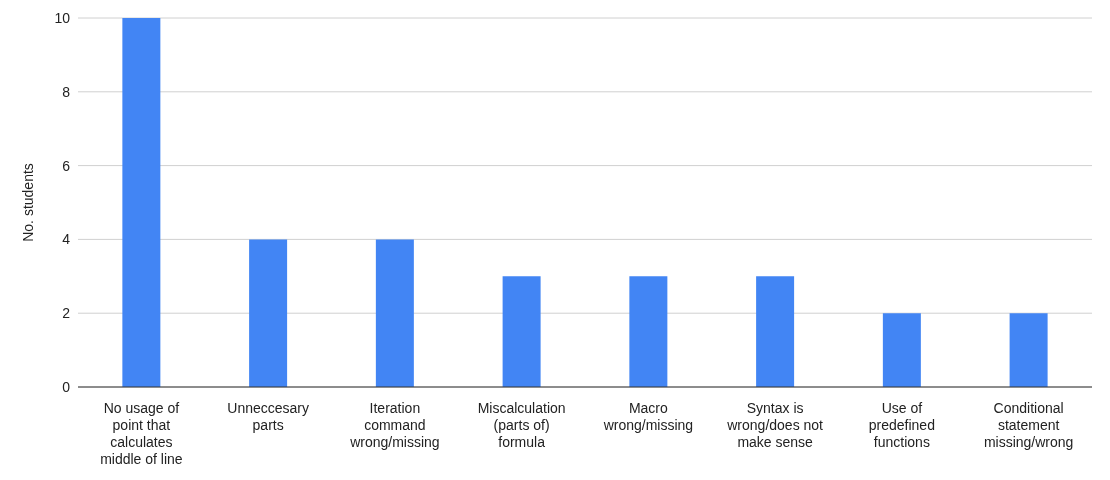 The width and height of the screenshot is (1110, 480). Describe the element at coordinates (521, 425) in the screenshot. I see `x-tick-label: Miscalculation (parts of) formula` at that location.